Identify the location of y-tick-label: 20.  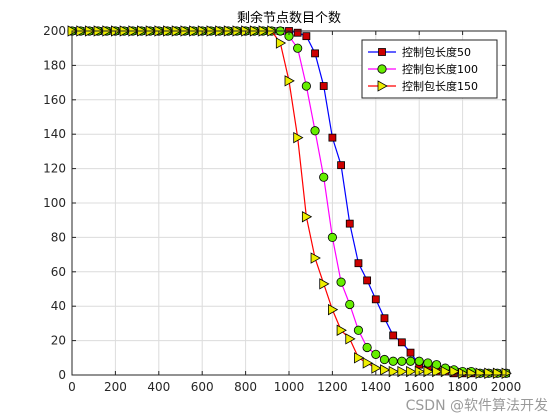
(58, 341).